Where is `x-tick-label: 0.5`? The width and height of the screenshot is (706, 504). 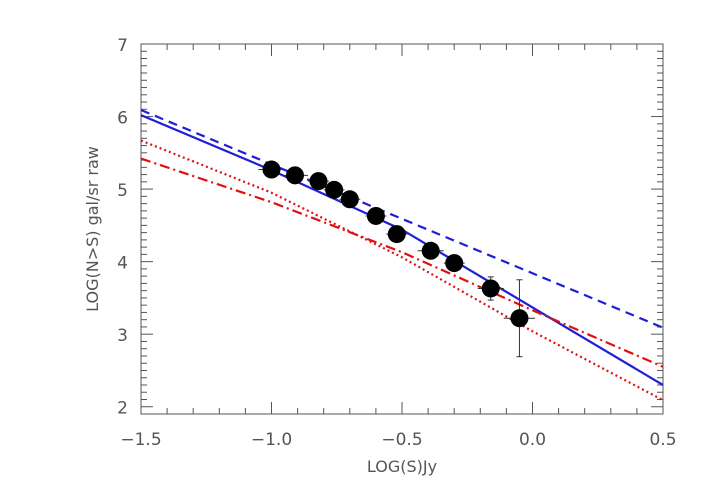
x-tick-label: 0.5 is located at coordinates (662, 440).